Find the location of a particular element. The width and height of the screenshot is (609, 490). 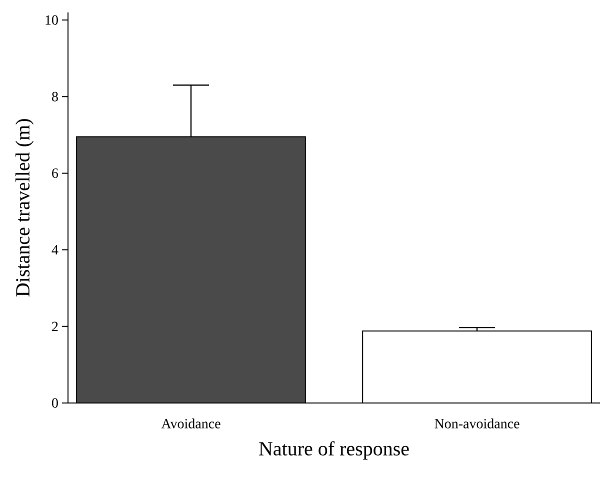

y-tick-label: 10 is located at coordinates (52, 20).